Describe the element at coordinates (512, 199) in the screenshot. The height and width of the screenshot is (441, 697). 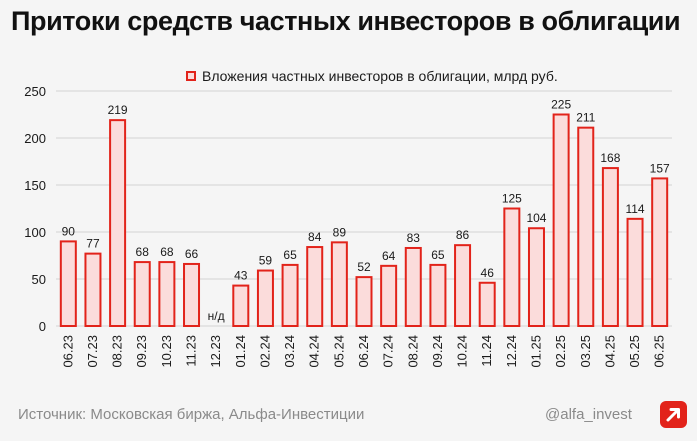
I see `bar-value-label: 125` at that location.